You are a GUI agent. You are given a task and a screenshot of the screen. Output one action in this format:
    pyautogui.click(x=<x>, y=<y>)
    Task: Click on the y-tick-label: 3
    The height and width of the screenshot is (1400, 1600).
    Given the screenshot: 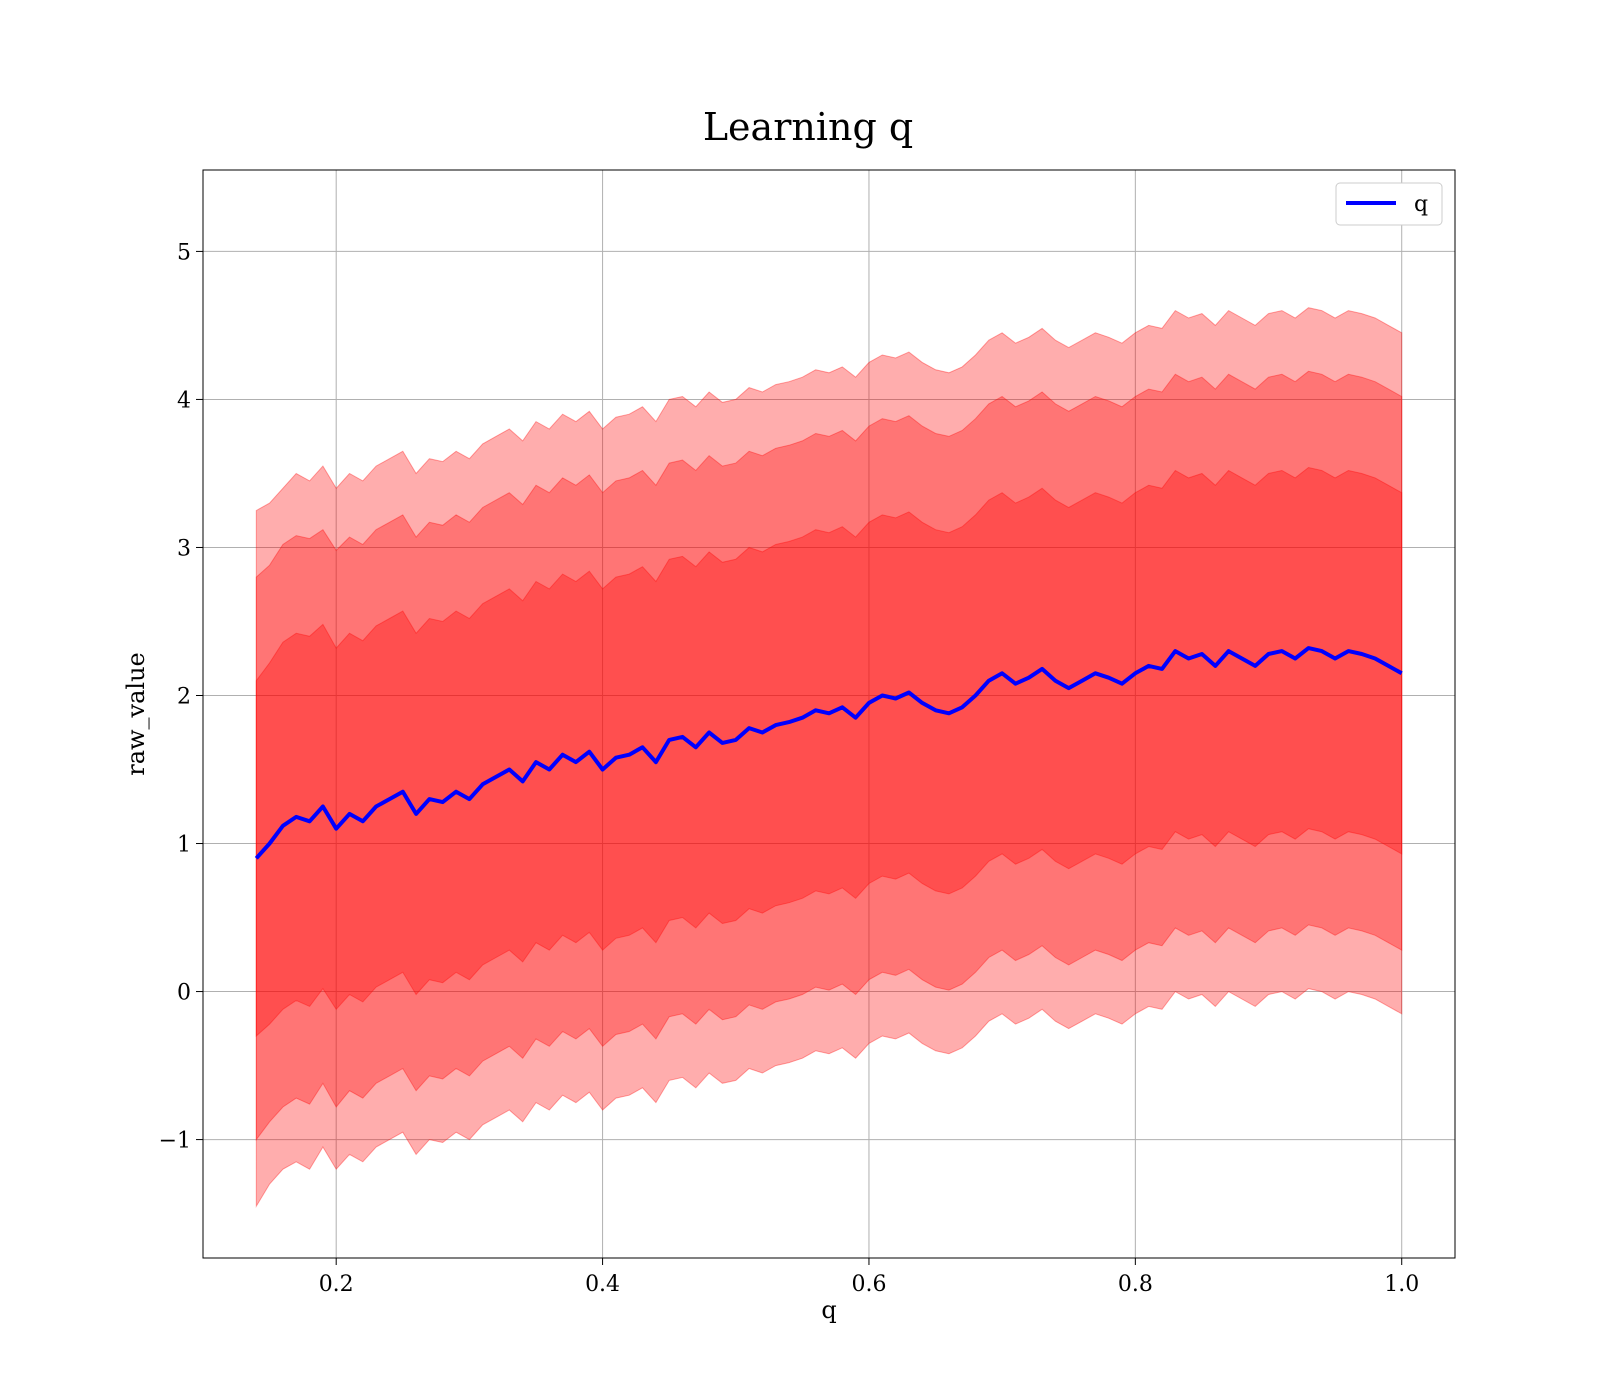 What is the action you would take?
    pyautogui.click(x=184, y=548)
    